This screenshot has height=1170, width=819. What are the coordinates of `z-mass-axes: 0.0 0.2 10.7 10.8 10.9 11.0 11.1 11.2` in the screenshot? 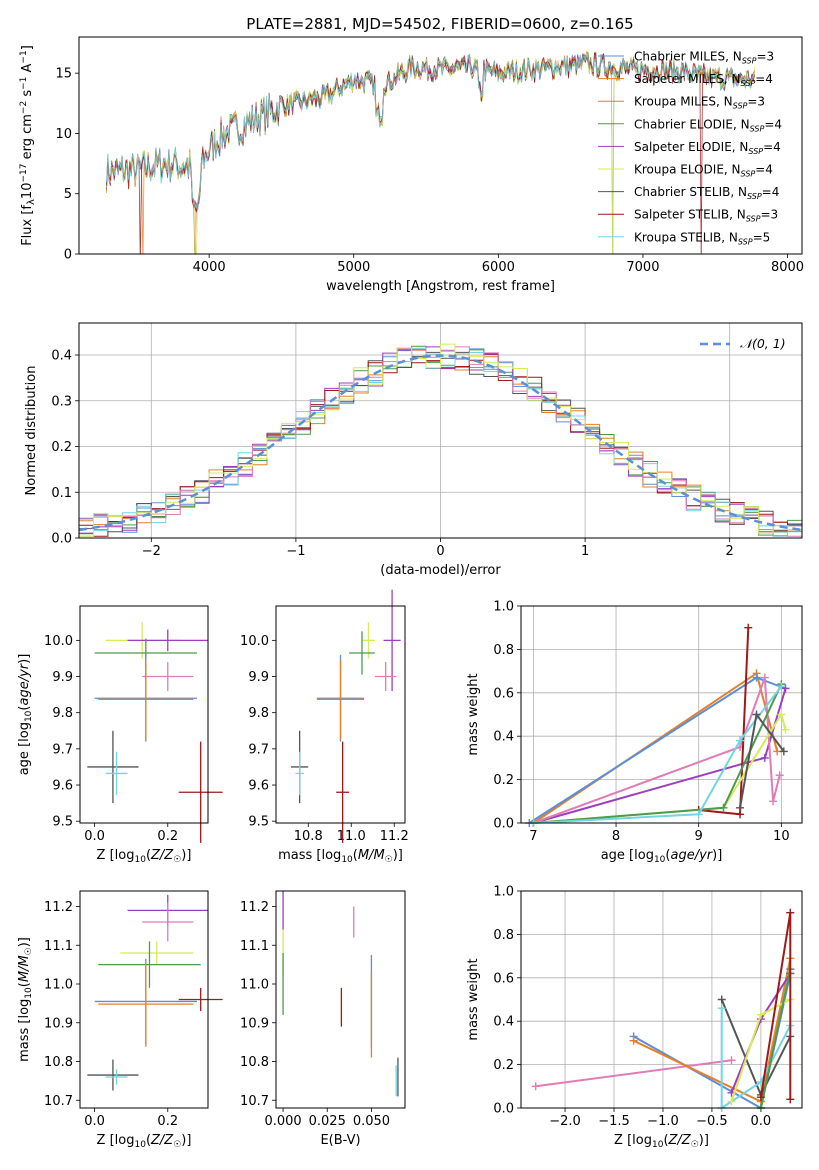 It's located at (111, 1014).